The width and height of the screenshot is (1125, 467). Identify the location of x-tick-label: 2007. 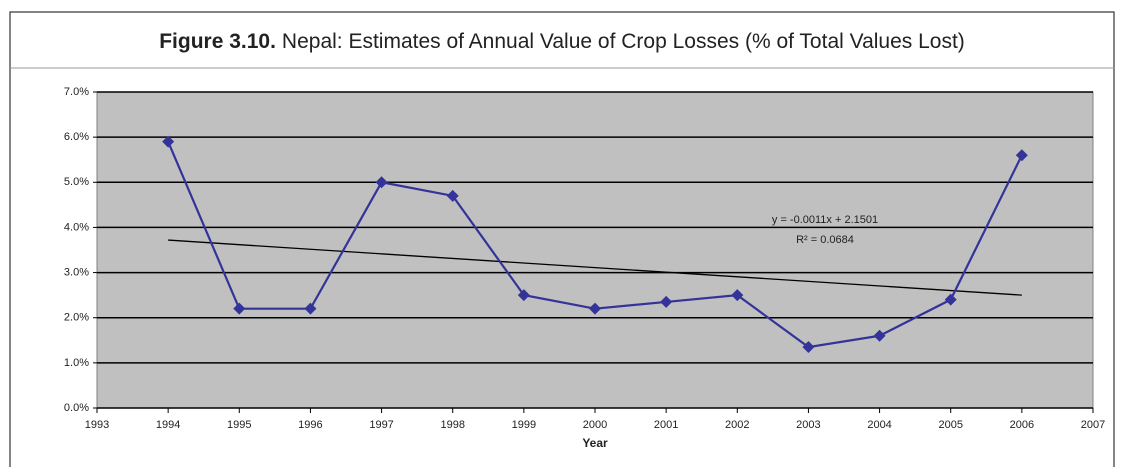
(1093, 425).